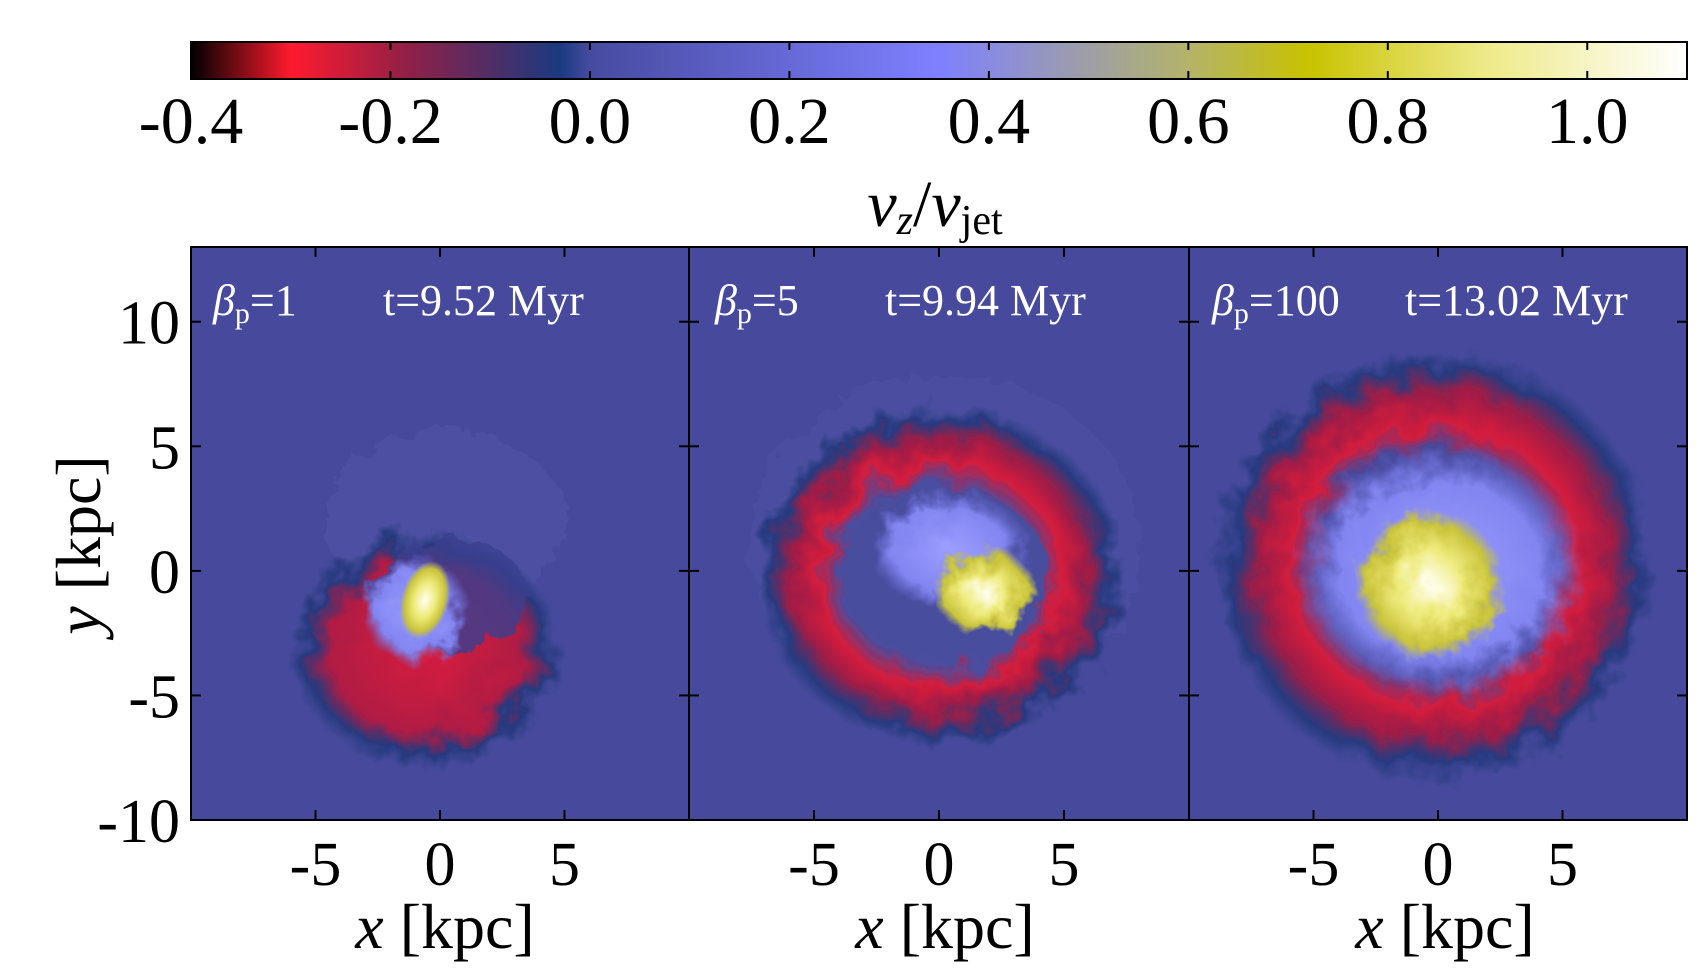  What do you see at coordinates (483, 300) in the screenshot?
I see `panel-0-time: t=9.52 Myr` at bounding box center [483, 300].